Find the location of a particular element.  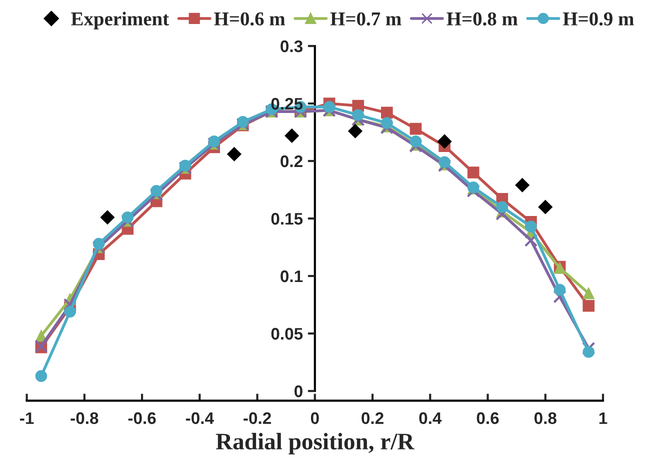

y-tick-label: 0 is located at coordinates (298, 391).